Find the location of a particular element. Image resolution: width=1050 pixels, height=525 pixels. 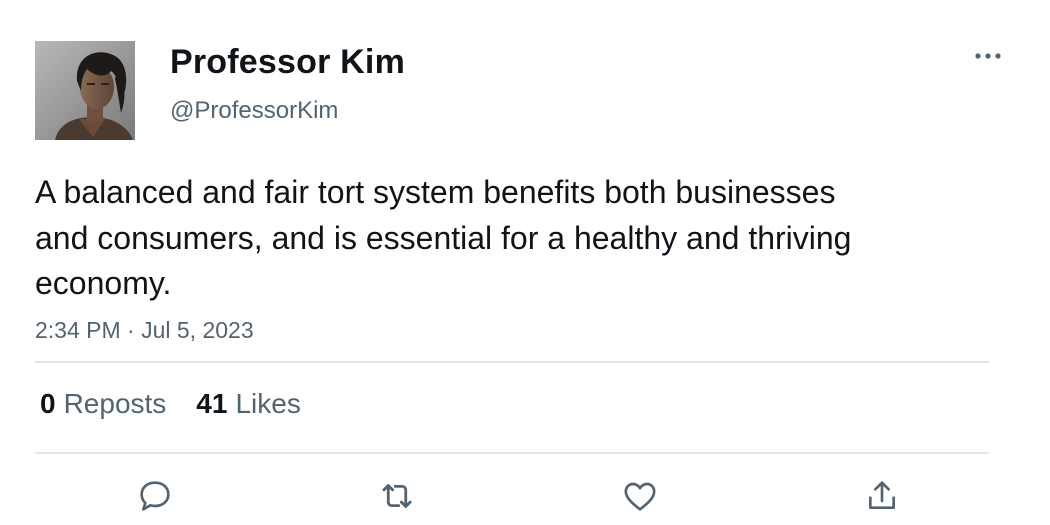

likes-count: 41 is located at coordinates (212, 403).